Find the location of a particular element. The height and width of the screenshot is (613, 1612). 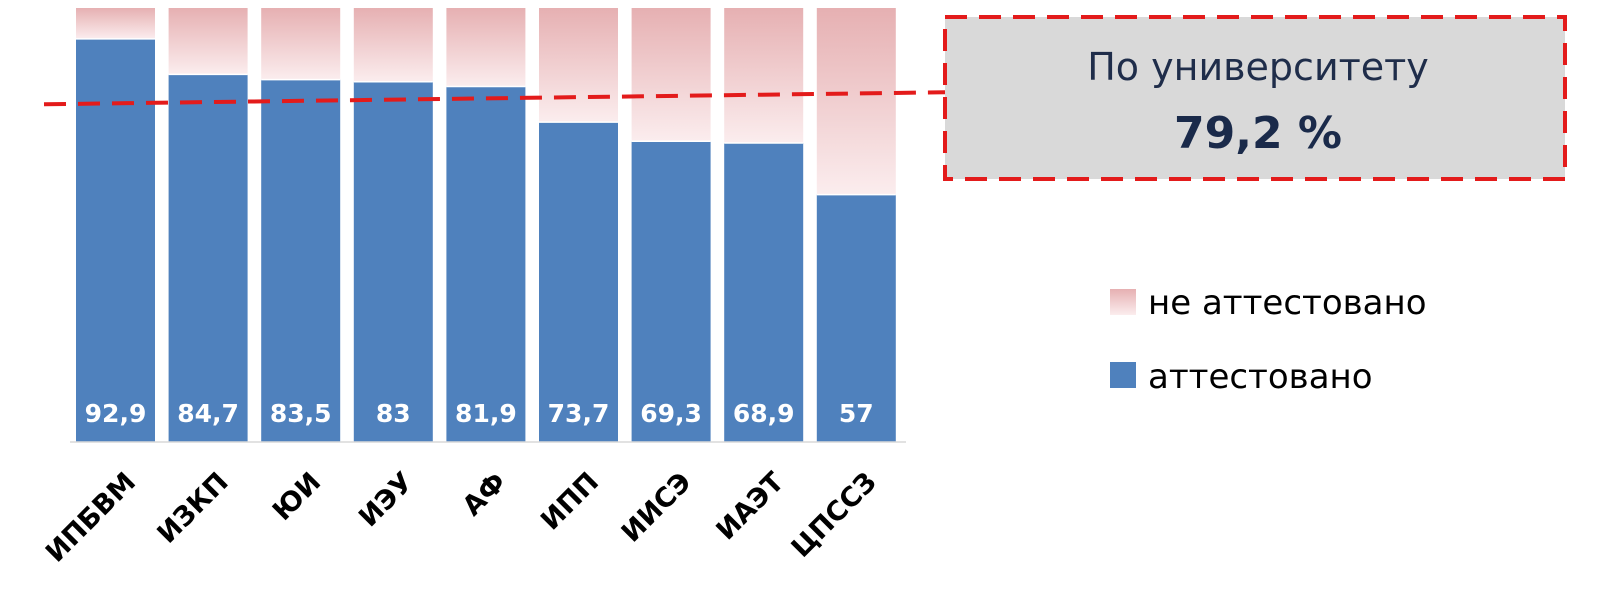

category-label: ЦПССЗ is located at coordinates (834, 515).